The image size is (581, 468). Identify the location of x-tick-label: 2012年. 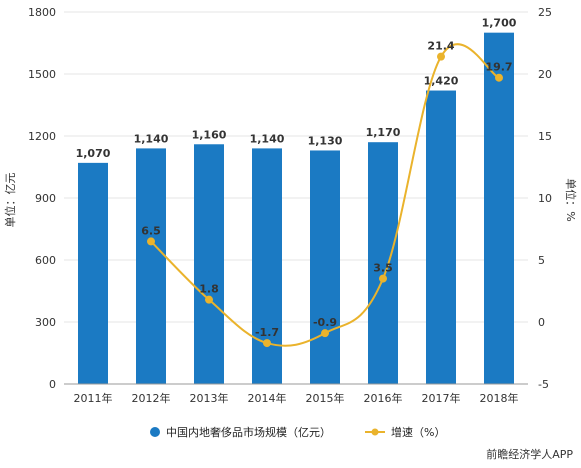
(151, 398).